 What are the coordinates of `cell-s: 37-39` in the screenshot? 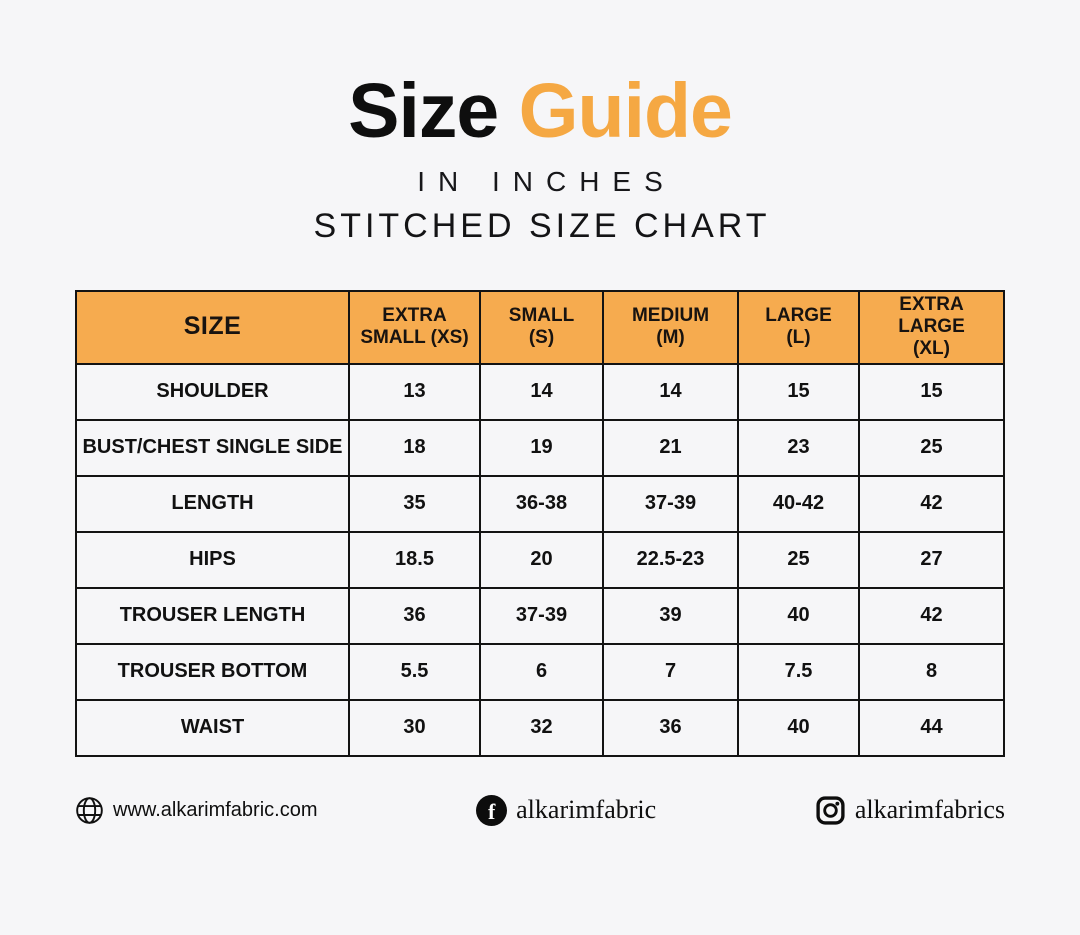 It's located at (541, 615).